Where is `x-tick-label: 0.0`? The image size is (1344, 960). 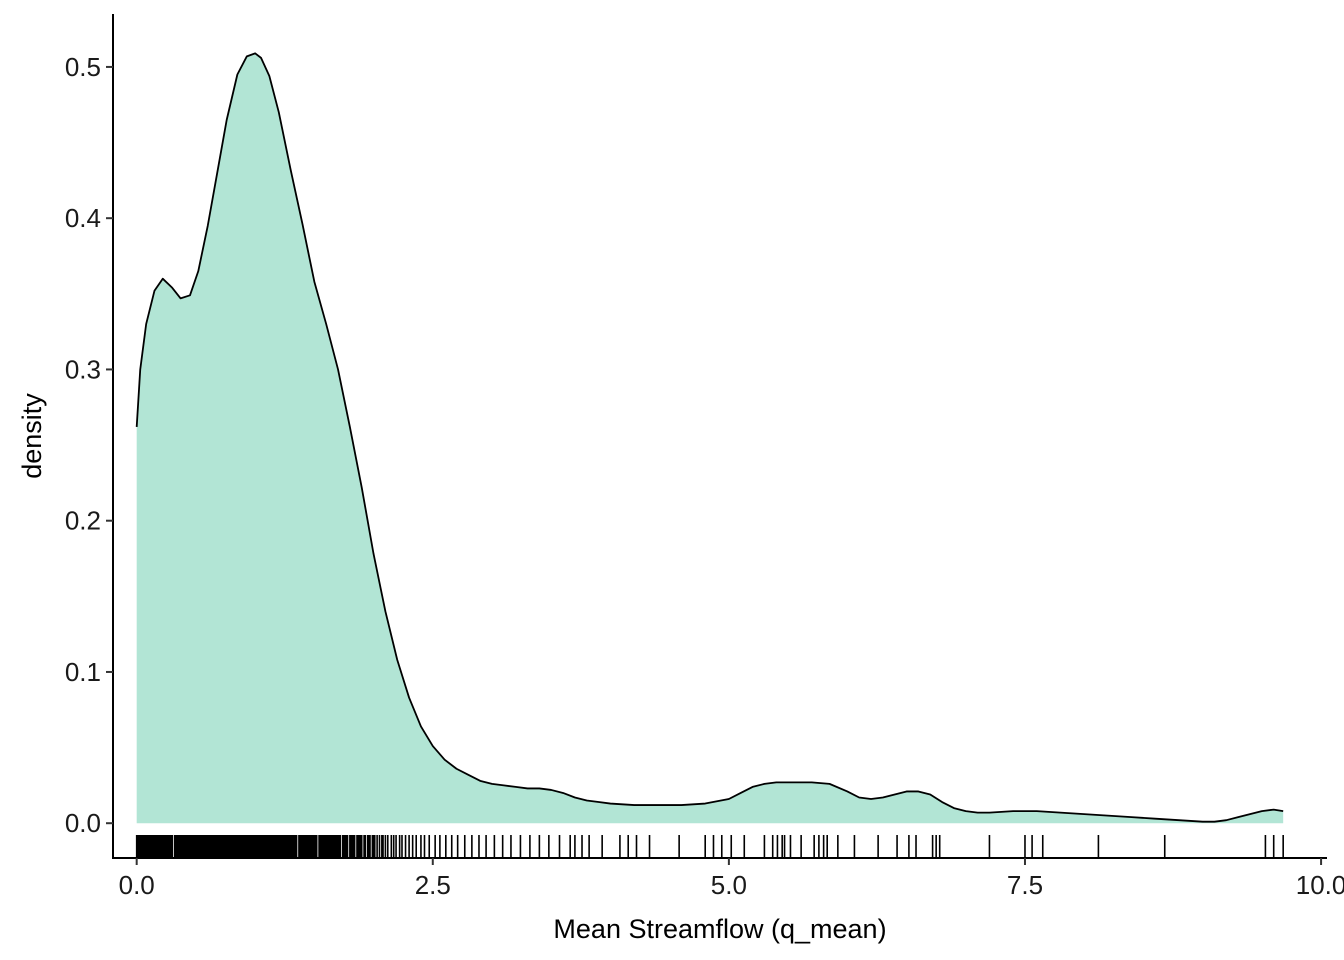
x-tick-label: 0.0 is located at coordinates (137, 885).